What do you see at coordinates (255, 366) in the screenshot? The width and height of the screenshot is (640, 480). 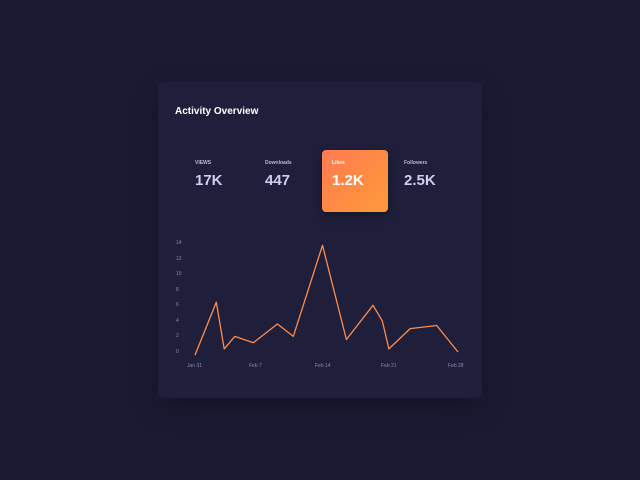 I see `x-tick-label: Feb 7` at bounding box center [255, 366].